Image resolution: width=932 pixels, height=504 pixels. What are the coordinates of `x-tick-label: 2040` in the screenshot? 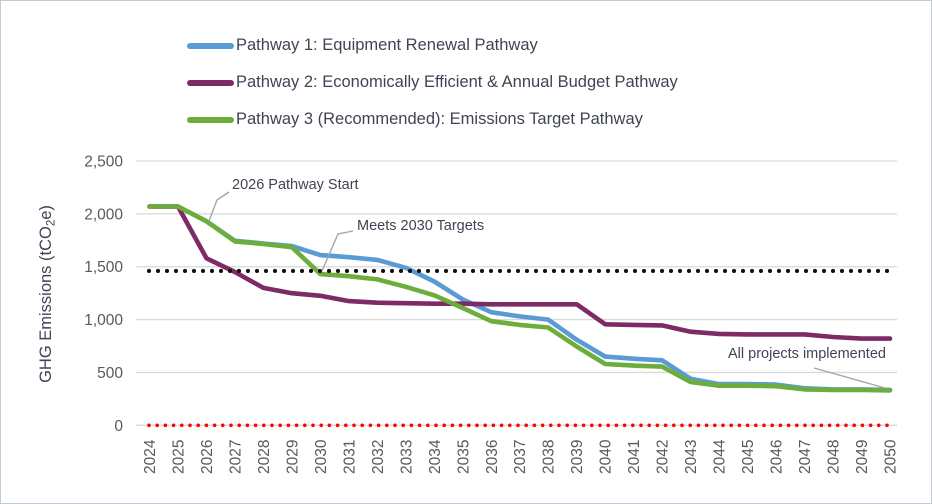 It's located at (606, 456).